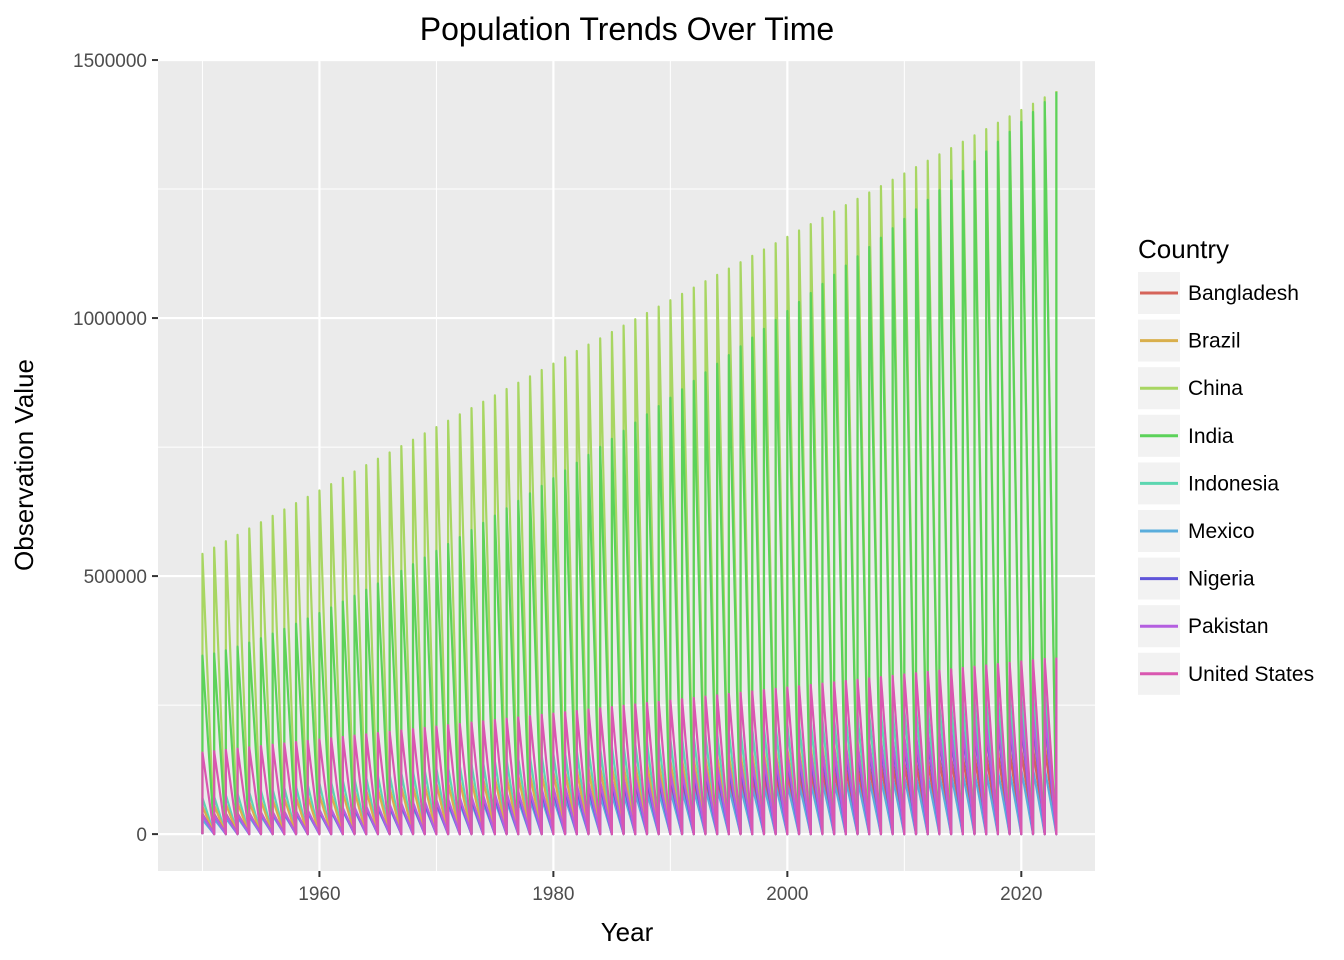 The height and width of the screenshot is (960, 1344). Describe the element at coordinates (319, 894) in the screenshot. I see `x-tick-label: 1960` at that location.